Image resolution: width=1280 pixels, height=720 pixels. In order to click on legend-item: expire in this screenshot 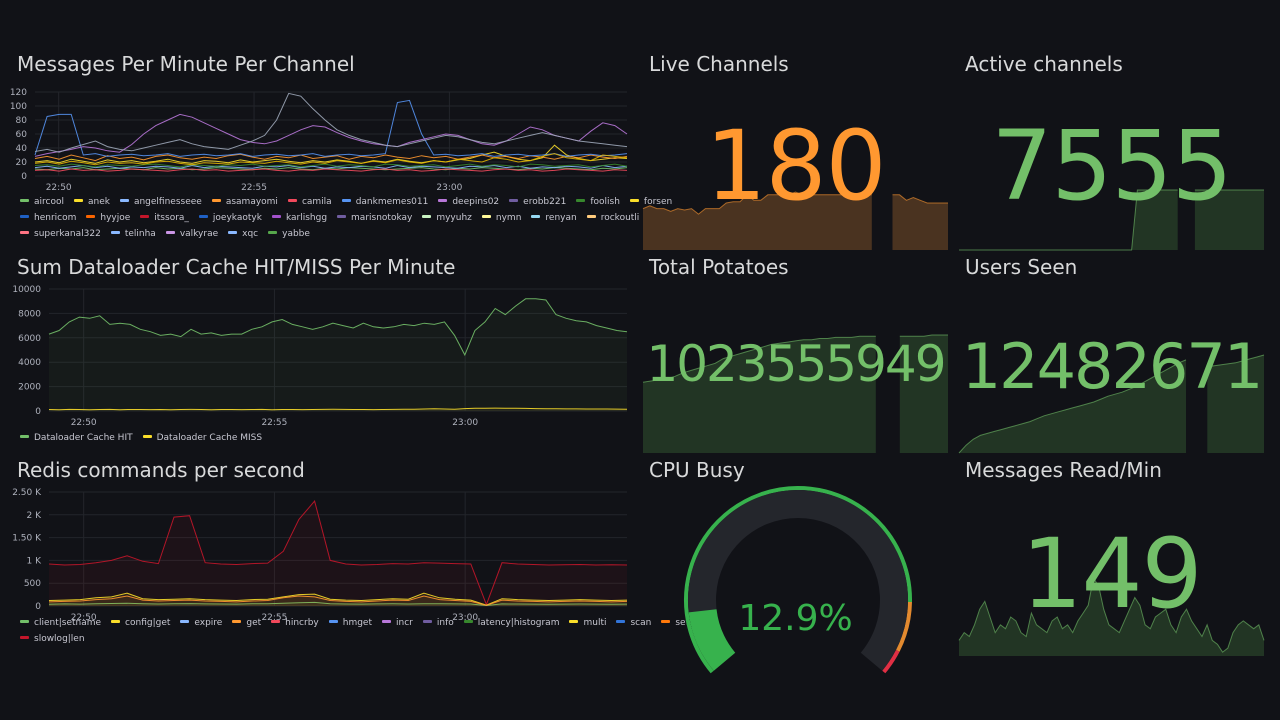, I will do `click(201, 623)`.